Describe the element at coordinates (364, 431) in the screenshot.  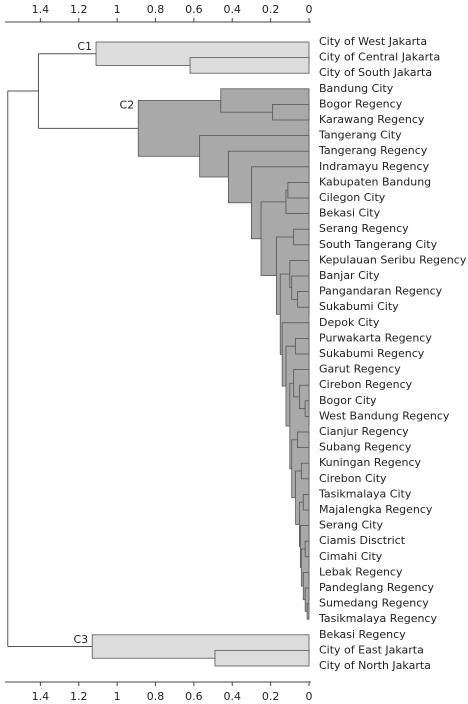
I see `leaf-label: Cianjur Regency` at that location.